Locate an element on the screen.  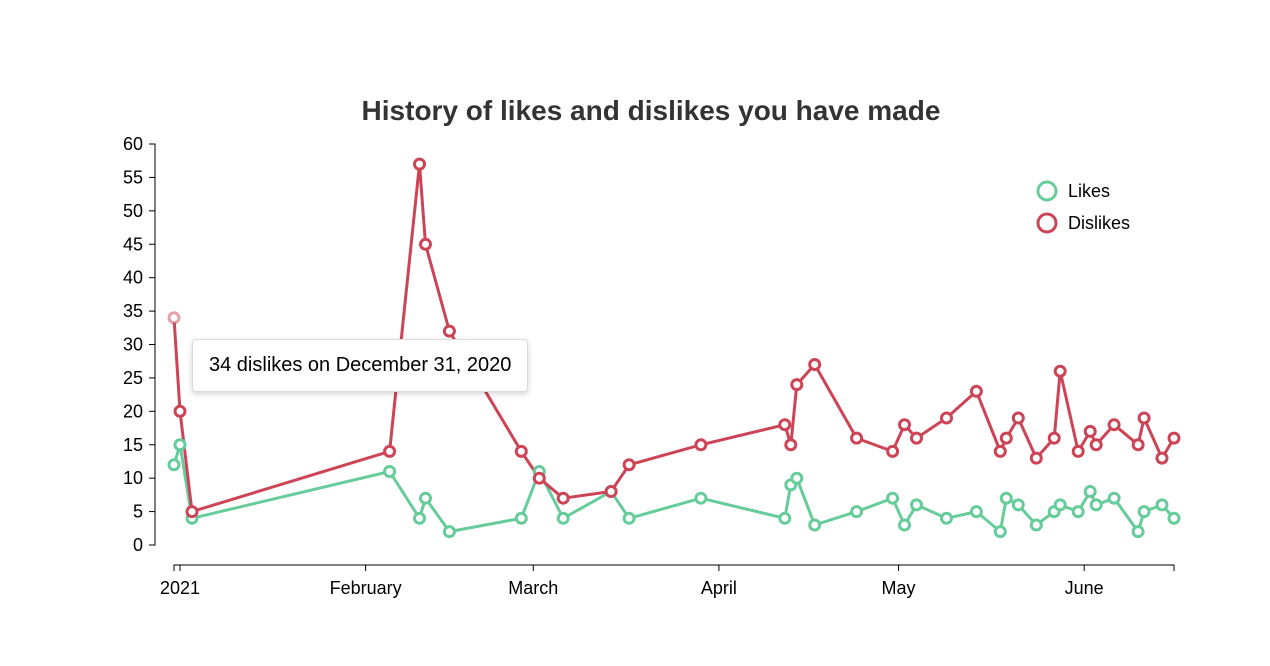
y-tick-label: 20 is located at coordinates (133, 411).